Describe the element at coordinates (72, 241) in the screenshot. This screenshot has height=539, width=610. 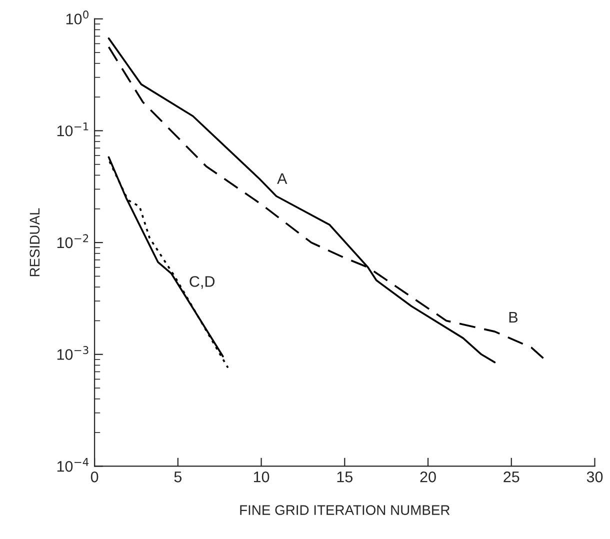
I see `y-tick-label: 10$^{−2}$` at that location.